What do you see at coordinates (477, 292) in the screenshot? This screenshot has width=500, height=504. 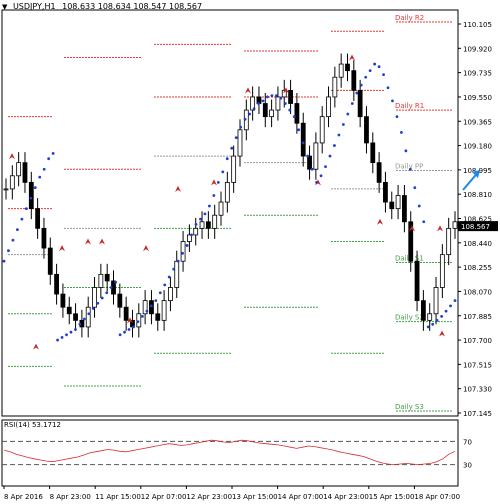 I see `price-tick-label: 108.070` at bounding box center [477, 292].